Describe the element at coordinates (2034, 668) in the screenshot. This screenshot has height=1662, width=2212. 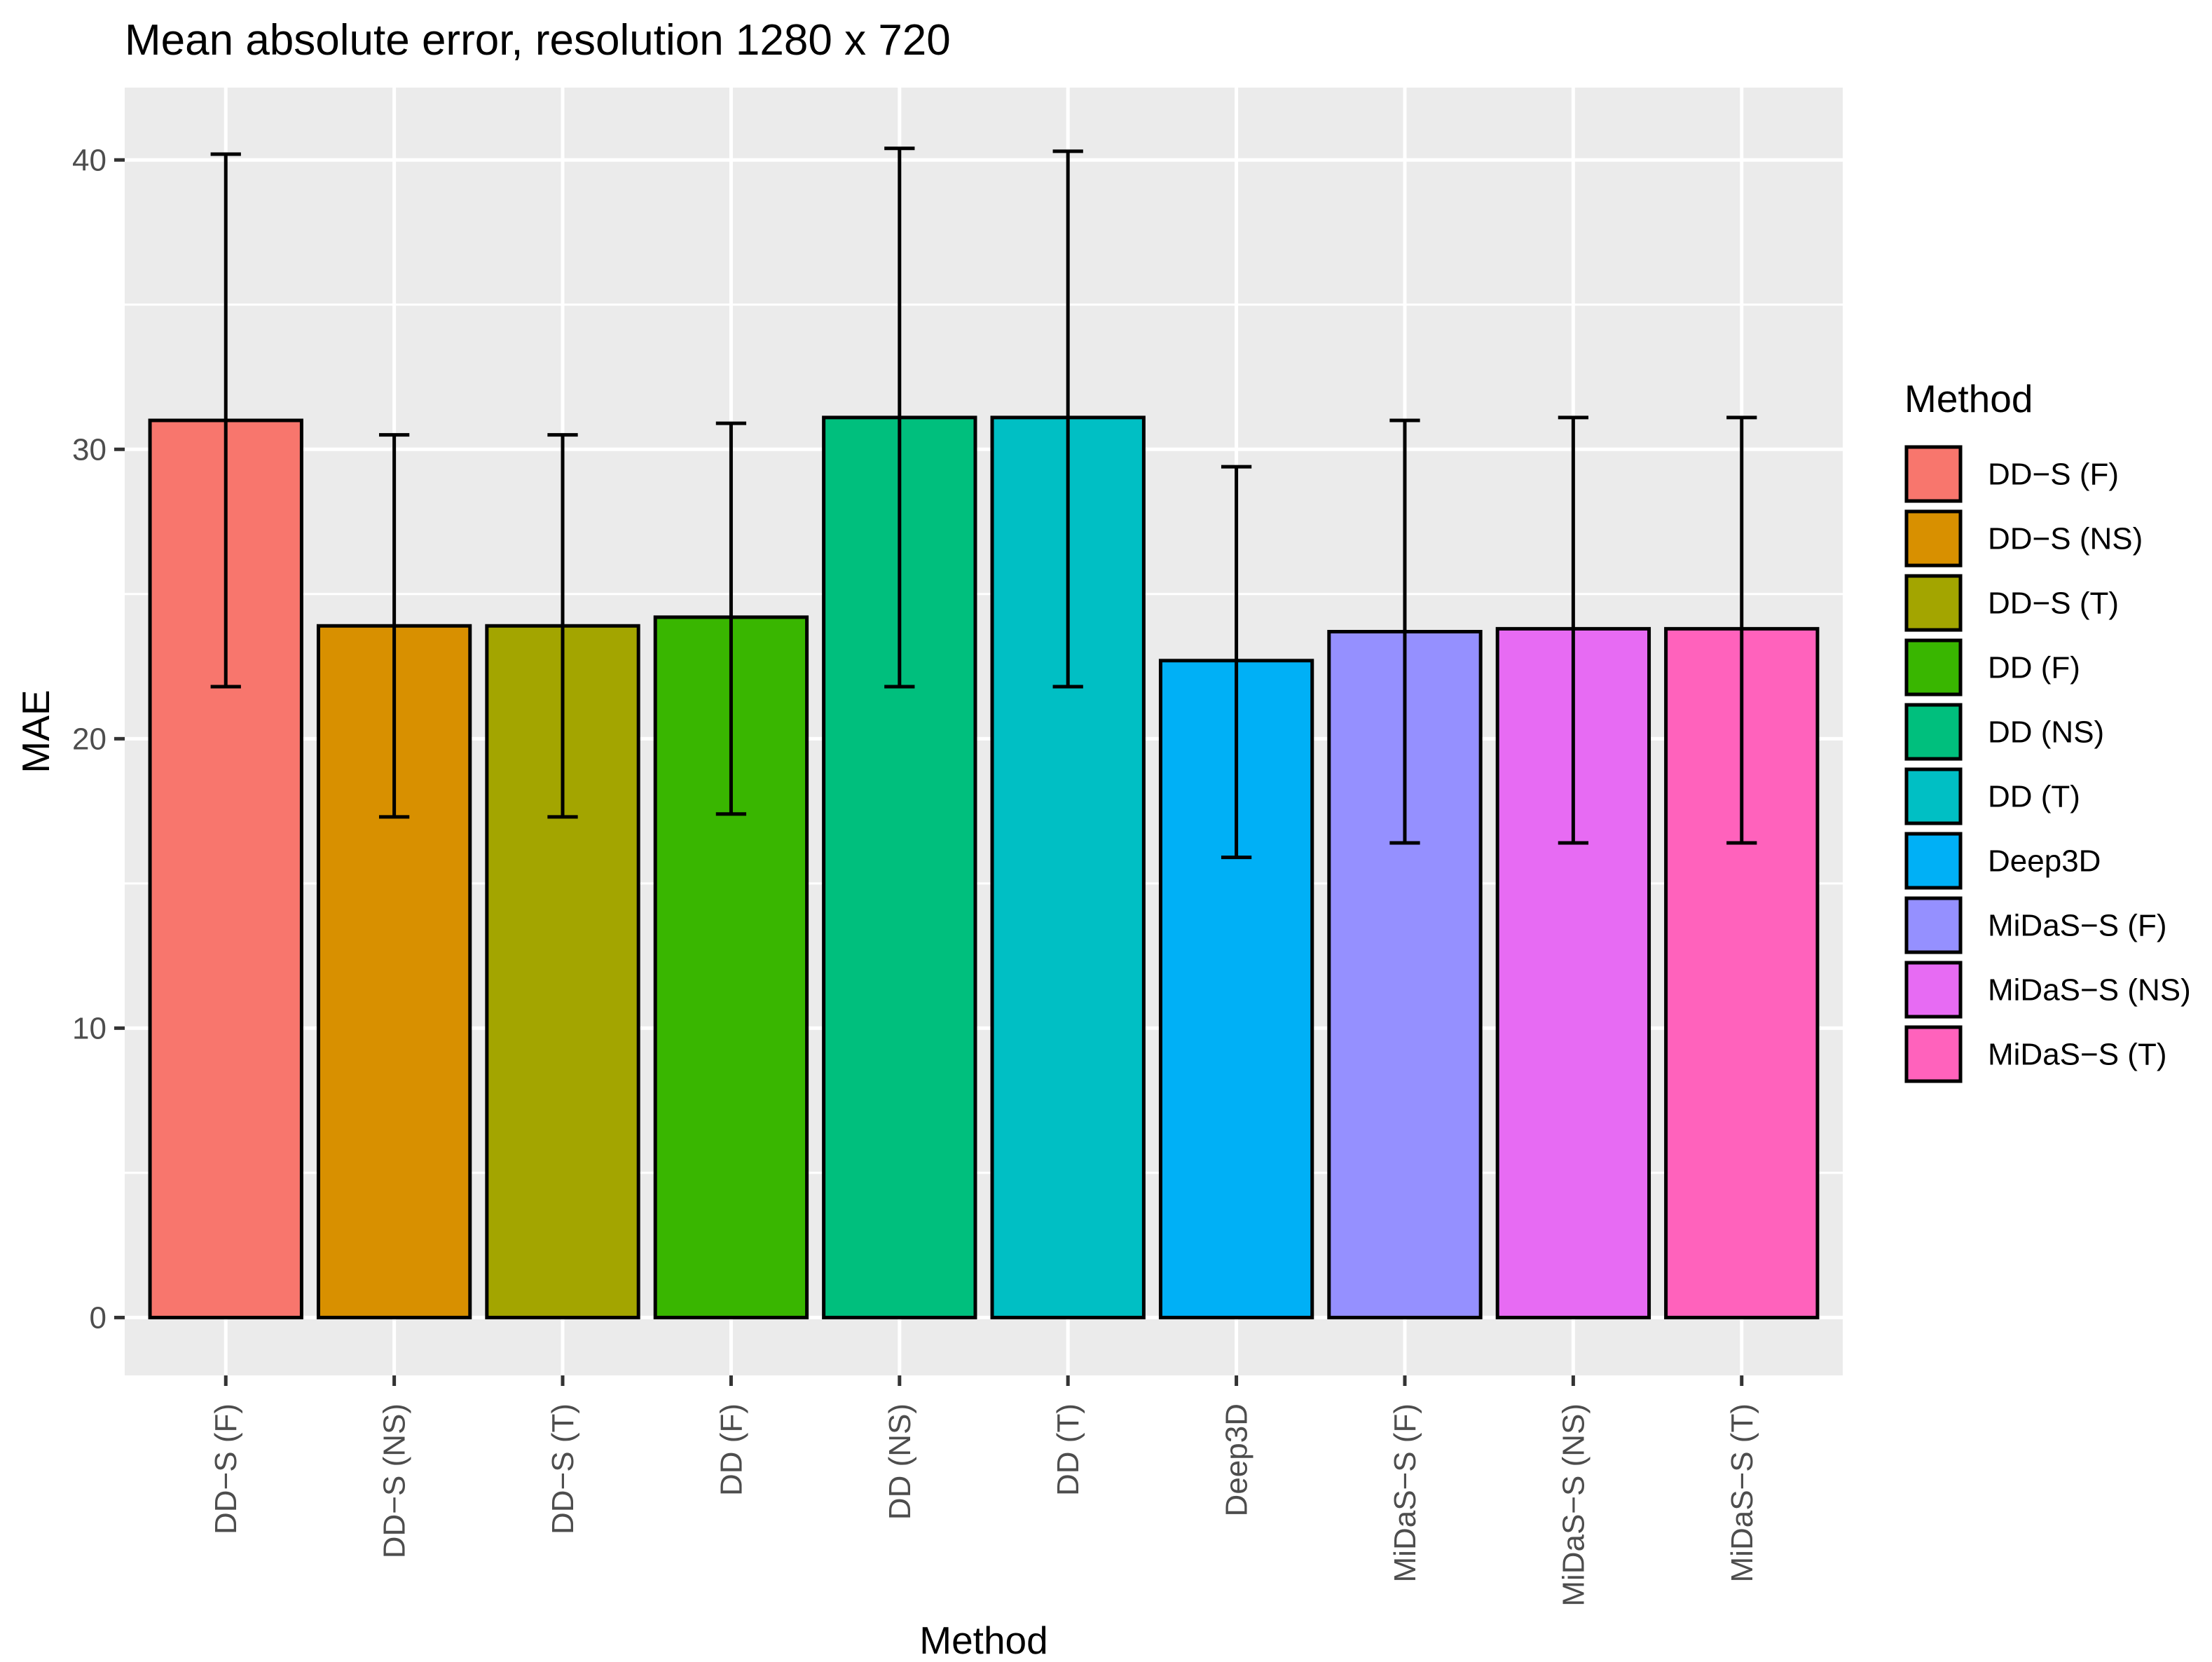
I see `legend-label: DD (F)` at that location.